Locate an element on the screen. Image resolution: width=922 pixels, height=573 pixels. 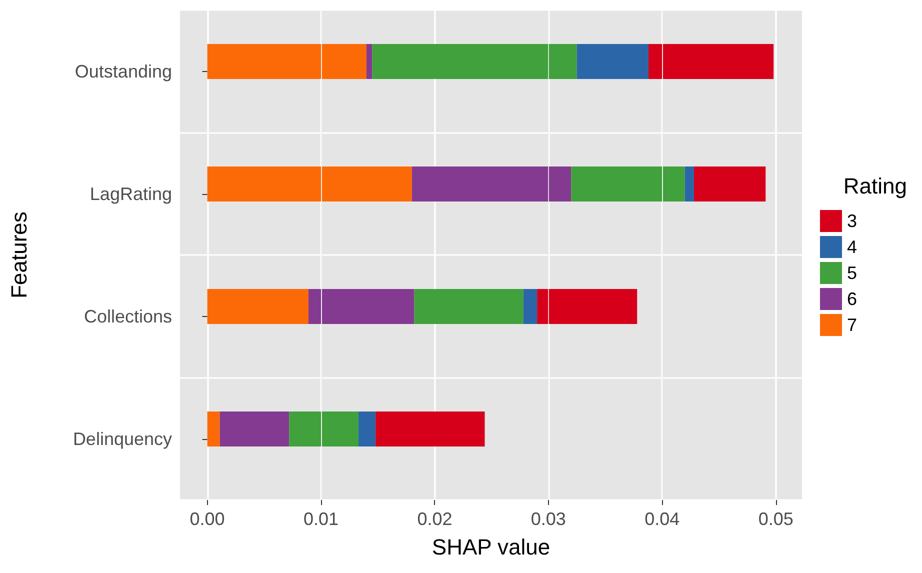
legend-label: 6 is located at coordinates (852, 299).